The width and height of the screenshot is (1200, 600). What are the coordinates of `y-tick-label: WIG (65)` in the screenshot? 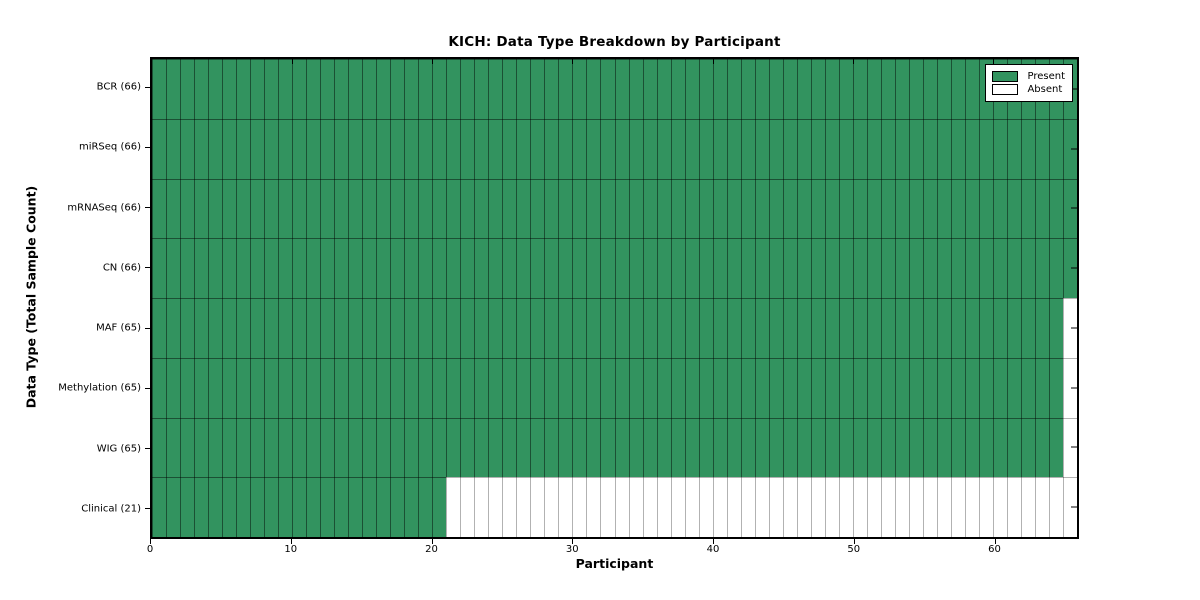 It's located at (118, 449).